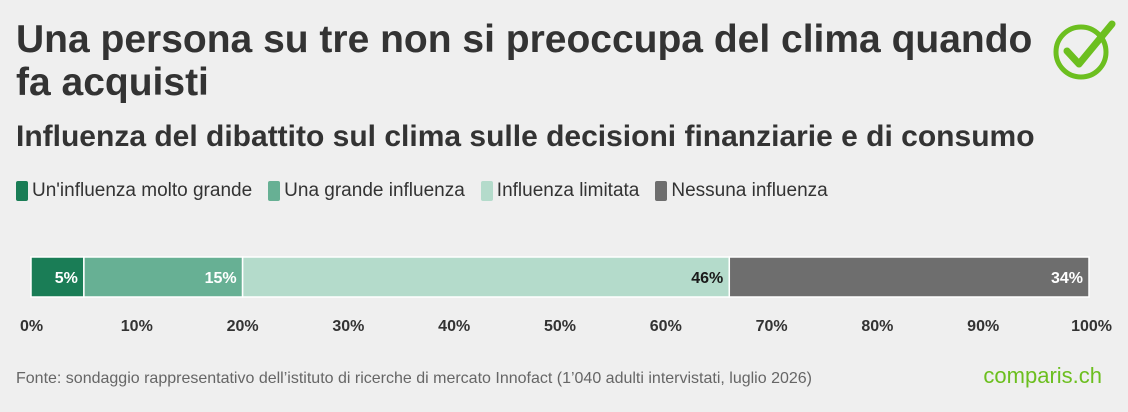  I want to click on x-tick-label: 60%, so click(666, 326).